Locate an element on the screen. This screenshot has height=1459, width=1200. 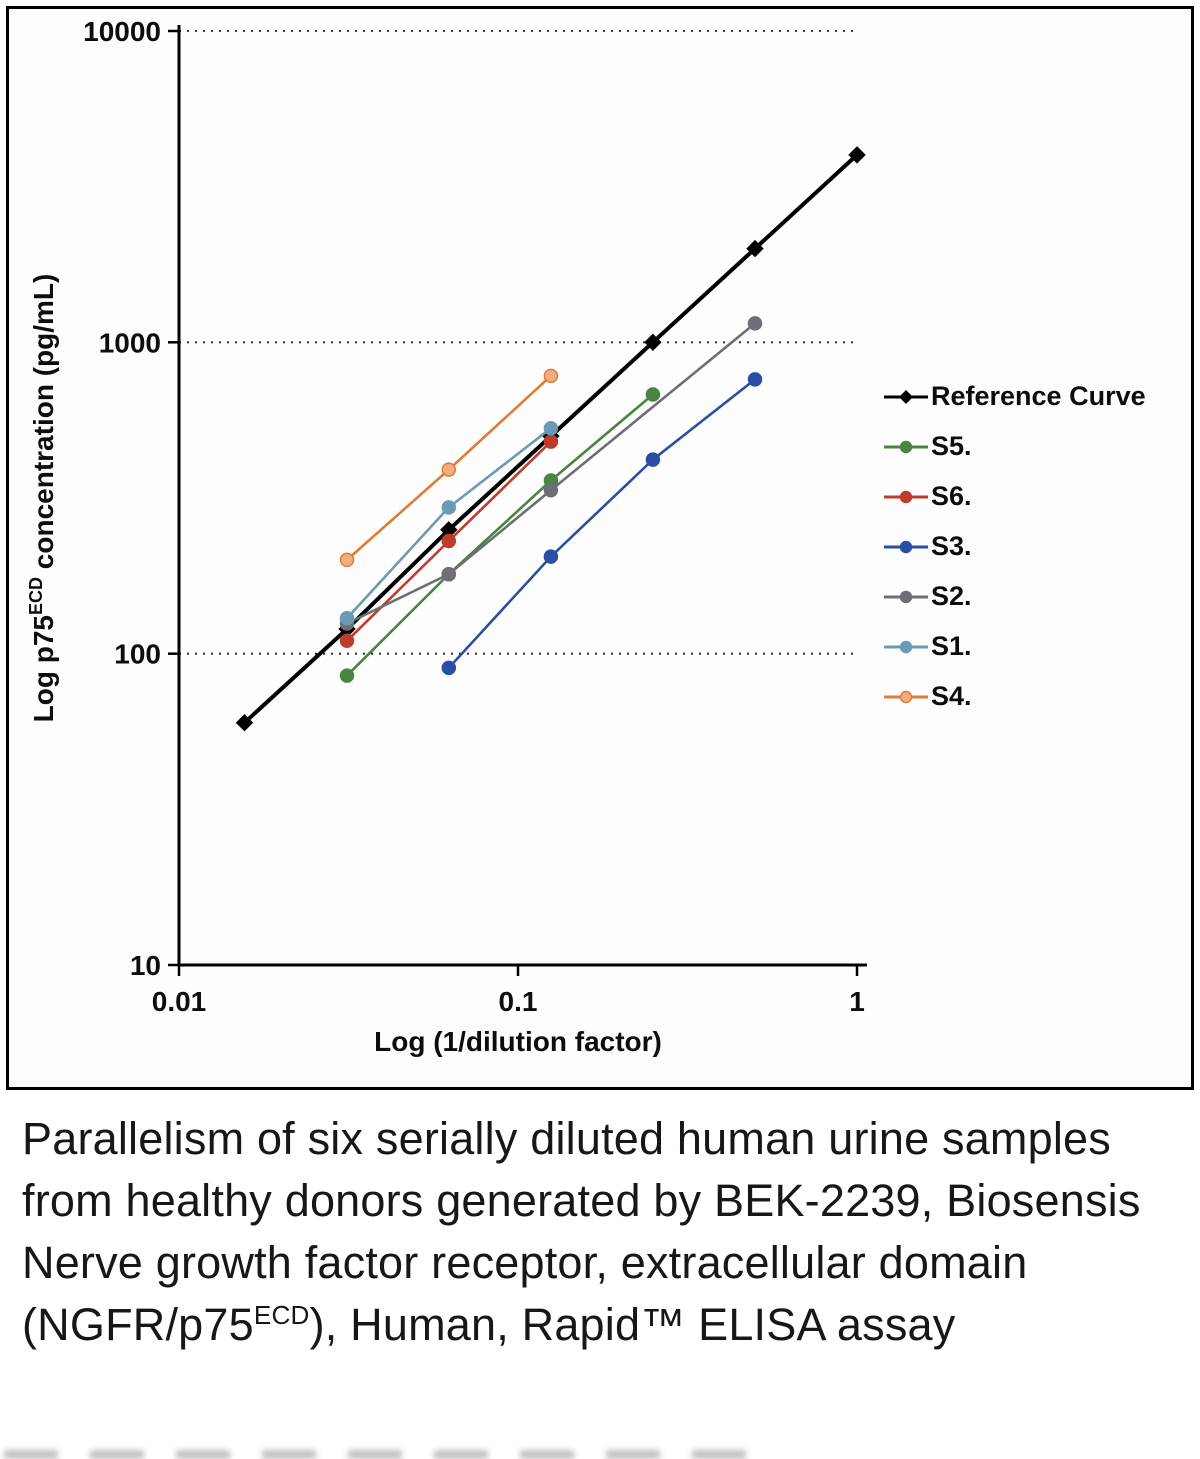
legend-label: Reference Curve is located at coordinates (1038, 396).